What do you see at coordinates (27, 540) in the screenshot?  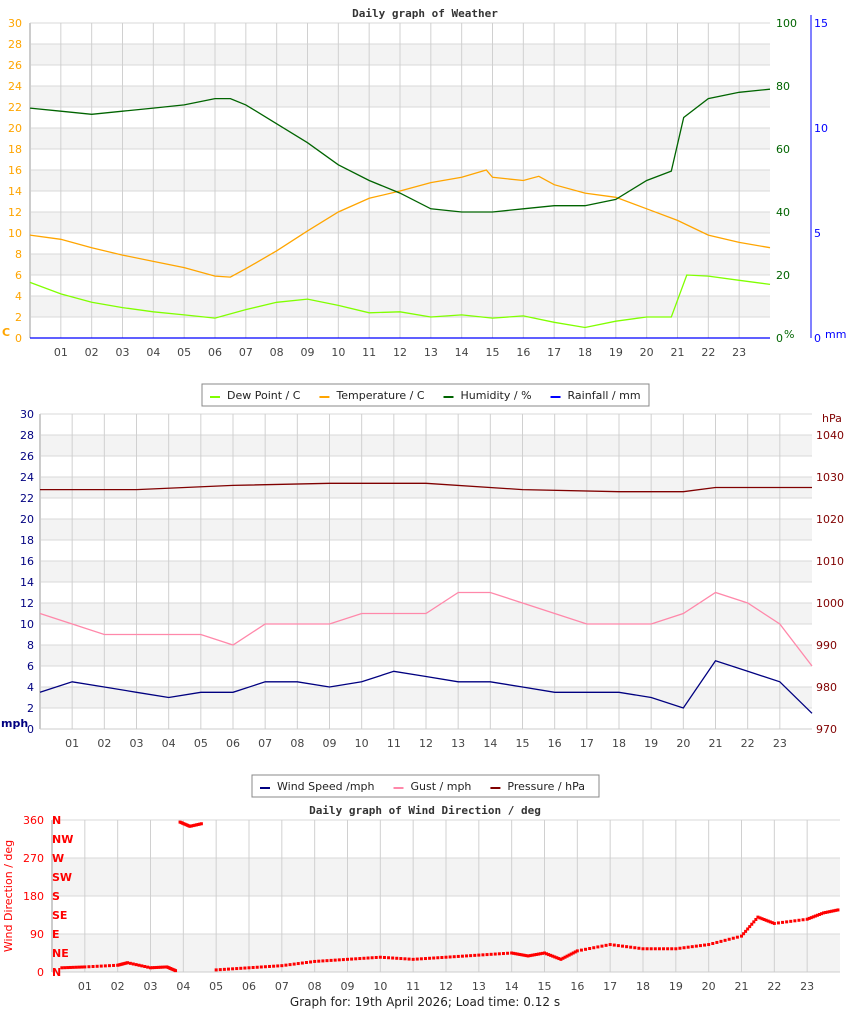 I see `y-tick-label: 18` at bounding box center [27, 540].